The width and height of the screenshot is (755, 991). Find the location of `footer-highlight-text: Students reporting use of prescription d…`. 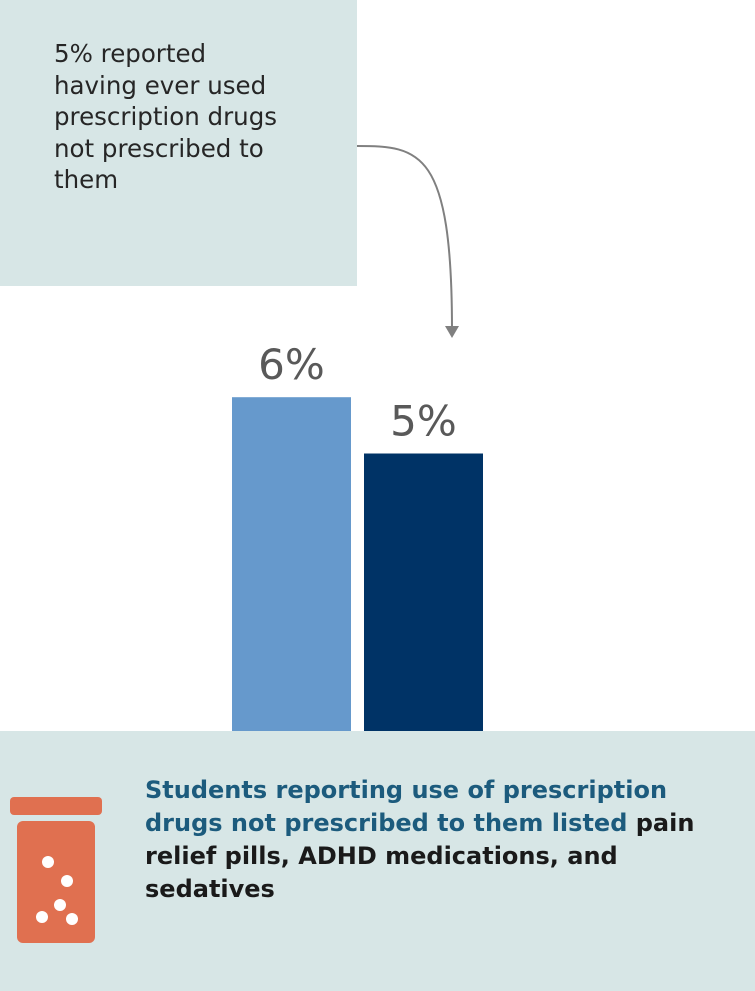

footer-highlight-text: Students reporting use of prescription d… is located at coordinates (406, 806).